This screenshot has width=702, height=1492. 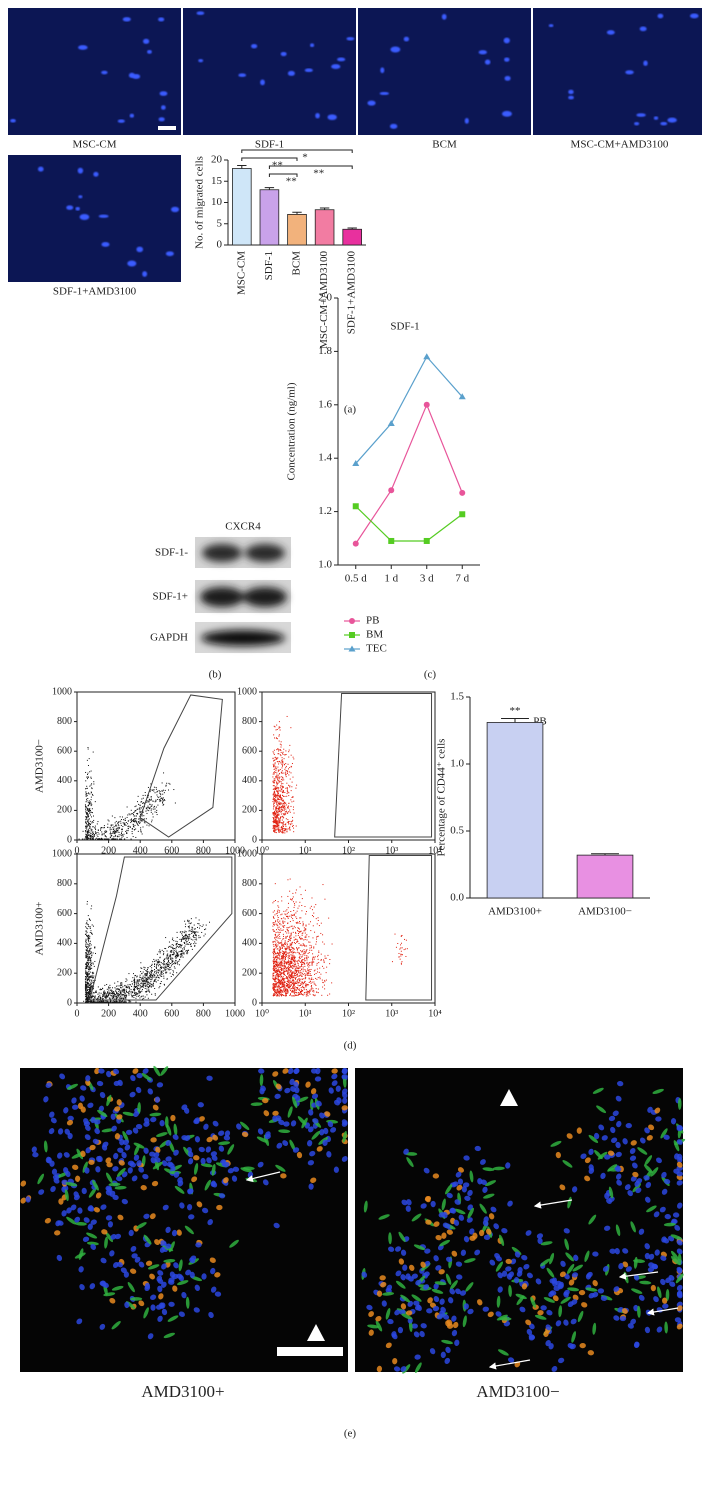 I want to click on x-tick-label: 1000, so click(x=235, y=850).